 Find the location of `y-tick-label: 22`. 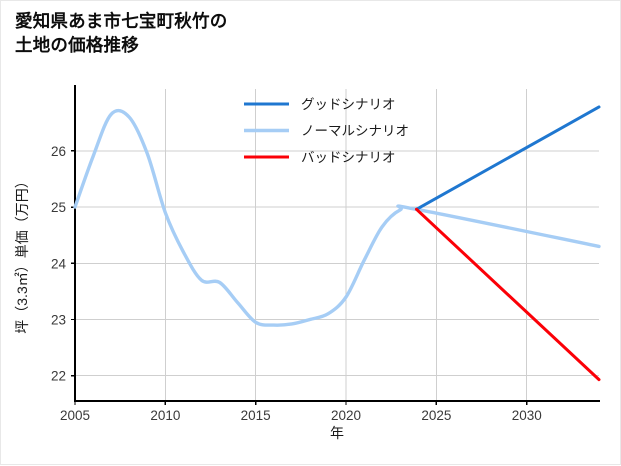

y-tick-label: 22 is located at coordinates (58, 376).